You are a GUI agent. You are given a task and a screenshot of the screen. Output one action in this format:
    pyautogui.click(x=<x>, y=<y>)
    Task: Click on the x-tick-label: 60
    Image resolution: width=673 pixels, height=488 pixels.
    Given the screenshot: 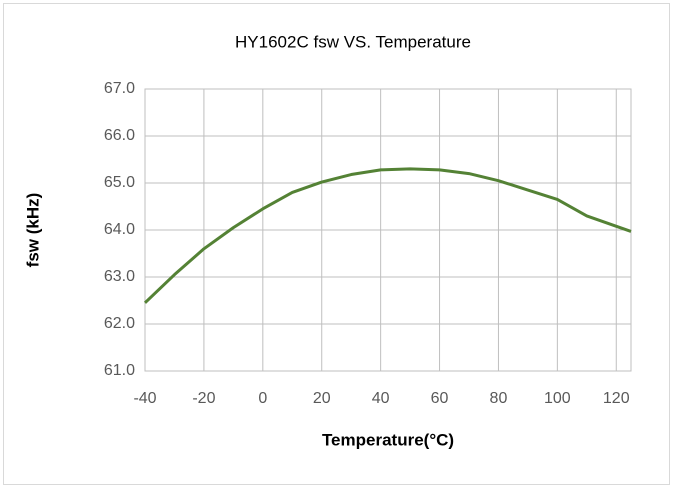 What is the action you would take?
    pyautogui.click(x=440, y=398)
    